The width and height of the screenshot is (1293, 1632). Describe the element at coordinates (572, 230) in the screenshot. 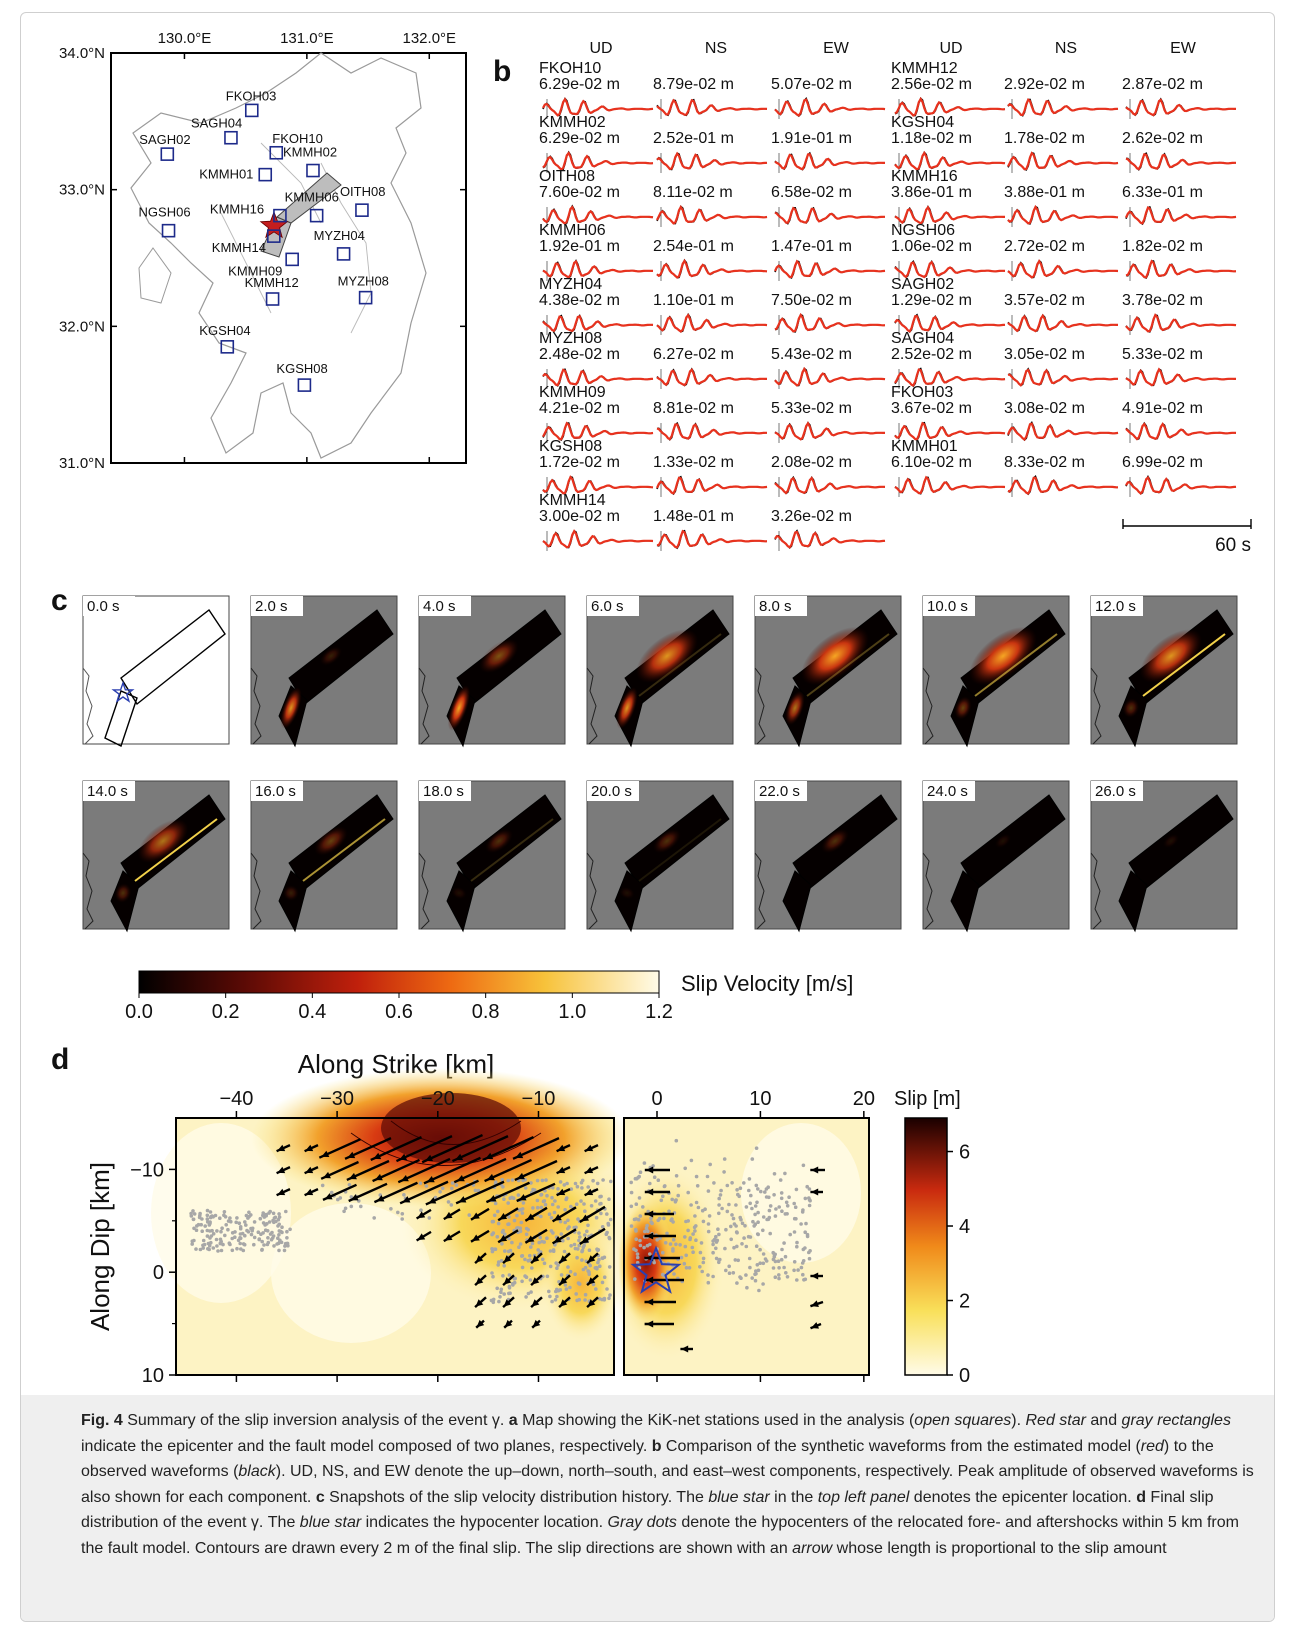

I see `station-name: KMMH06` at that location.